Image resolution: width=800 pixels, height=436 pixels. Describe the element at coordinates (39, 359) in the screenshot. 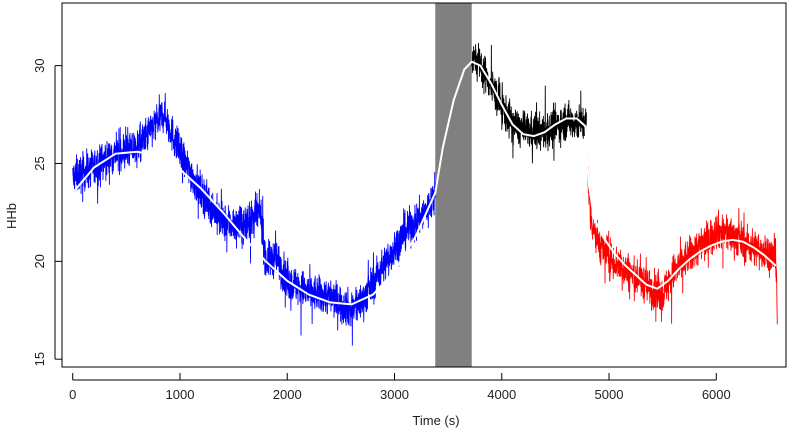

I see `y-tick-label-15: 15` at that location.